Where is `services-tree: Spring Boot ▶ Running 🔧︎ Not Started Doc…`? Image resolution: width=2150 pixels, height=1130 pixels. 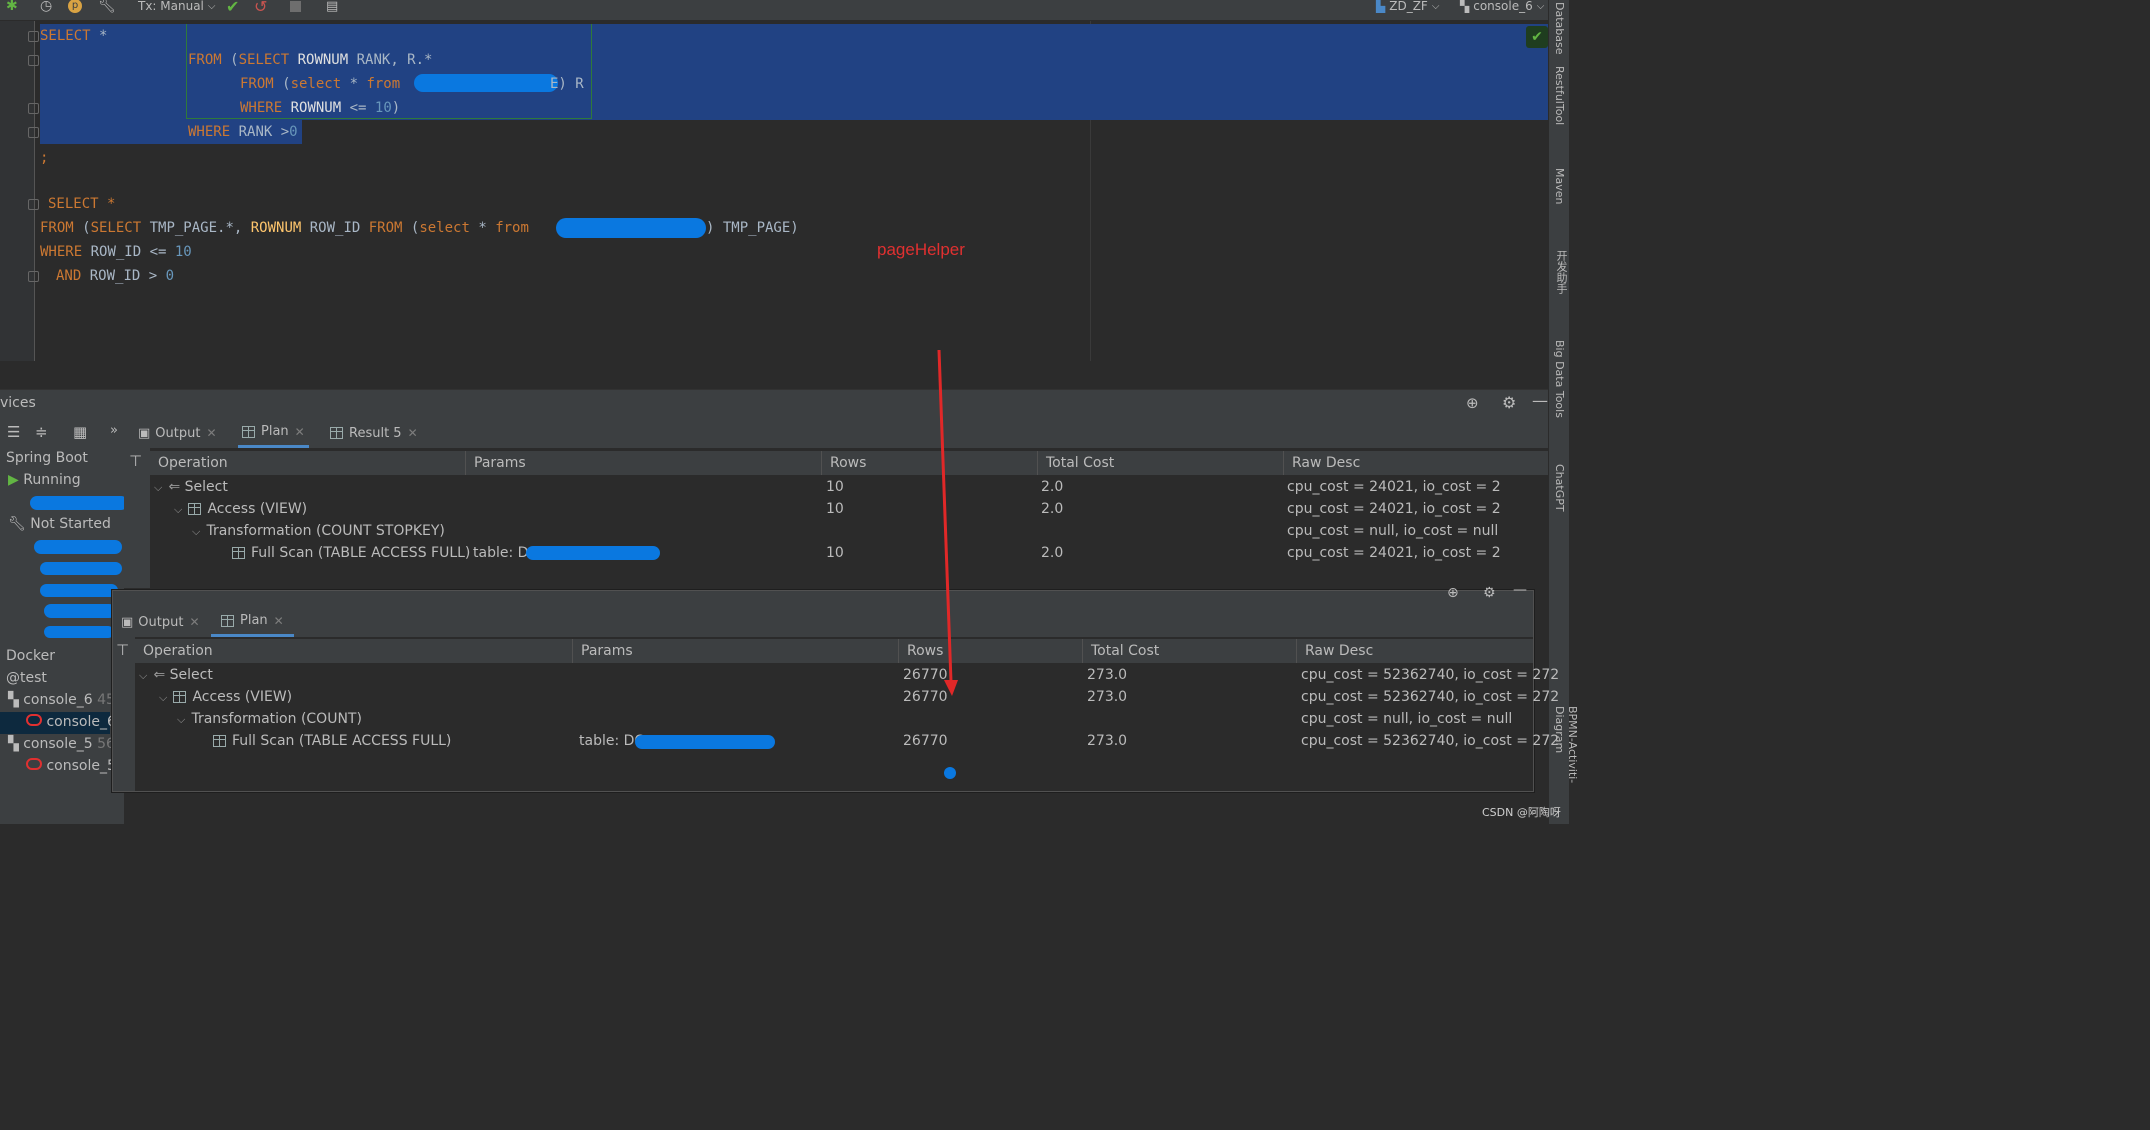 services-tree: Spring Boot ▶ Running 🔧︎ Not Started Doc… is located at coordinates (64, 636).